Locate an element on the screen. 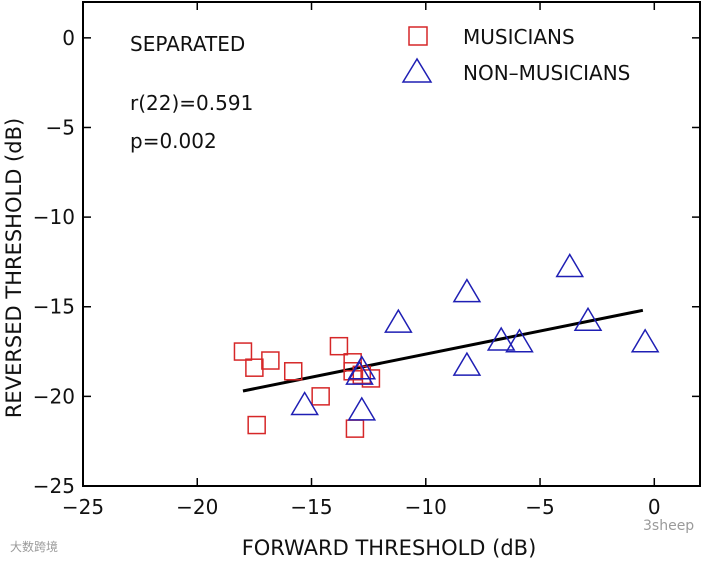 This screenshot has width=722, height=561. y-tick-label: −15 is located at coordinates (54, 307).